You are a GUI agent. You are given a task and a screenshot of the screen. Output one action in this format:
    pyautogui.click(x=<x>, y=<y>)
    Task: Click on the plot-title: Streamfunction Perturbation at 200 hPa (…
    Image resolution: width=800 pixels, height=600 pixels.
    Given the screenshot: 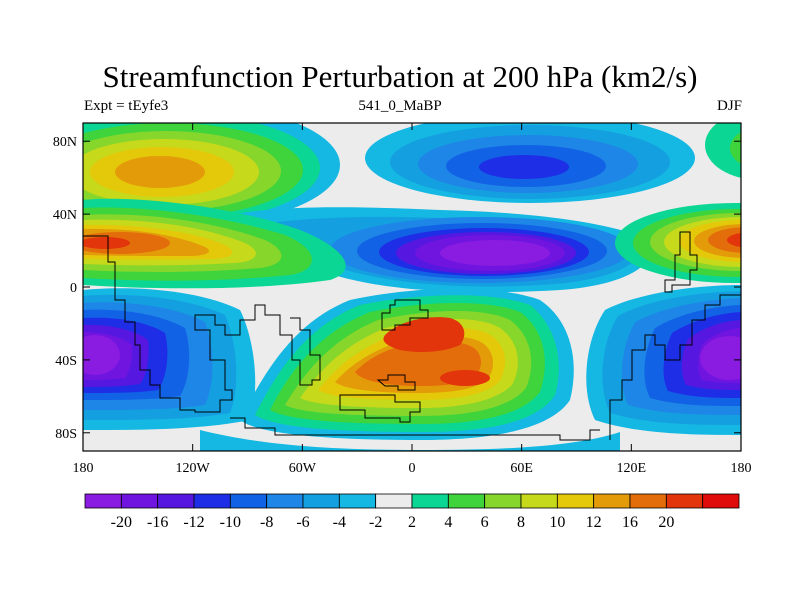 What is the action you would take?
    pyautogui.click(x=400, y=76)
    